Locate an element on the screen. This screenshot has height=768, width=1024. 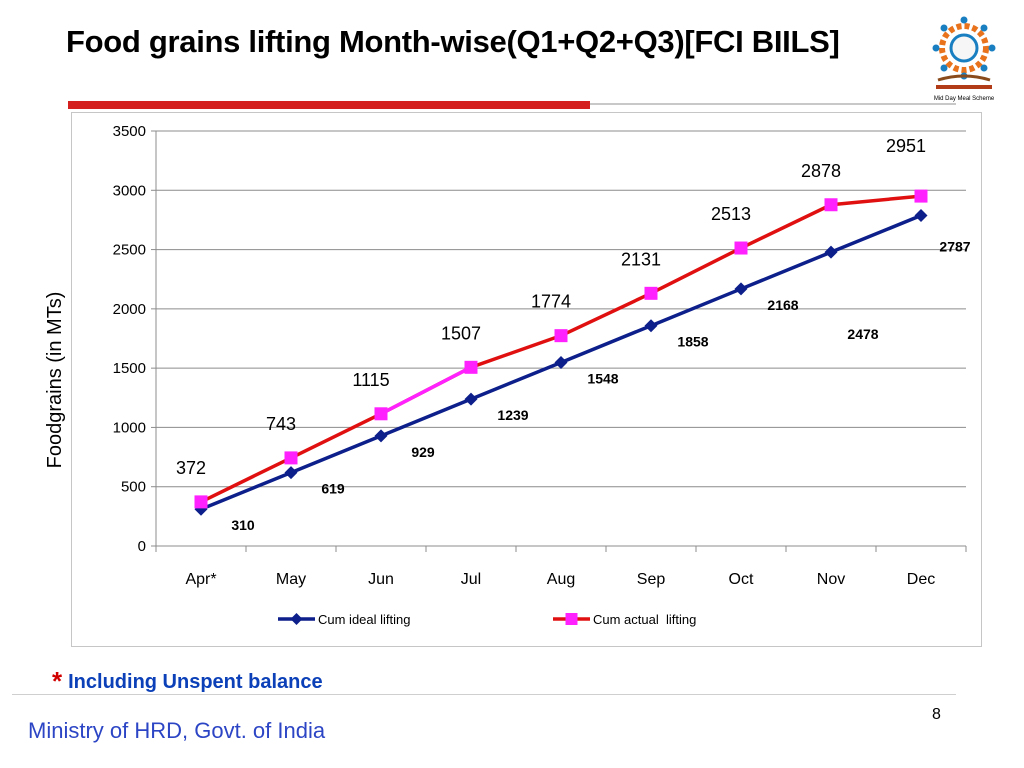
data-label-cum-actual-lifting: 2878 is located at coordinates (821, 171).